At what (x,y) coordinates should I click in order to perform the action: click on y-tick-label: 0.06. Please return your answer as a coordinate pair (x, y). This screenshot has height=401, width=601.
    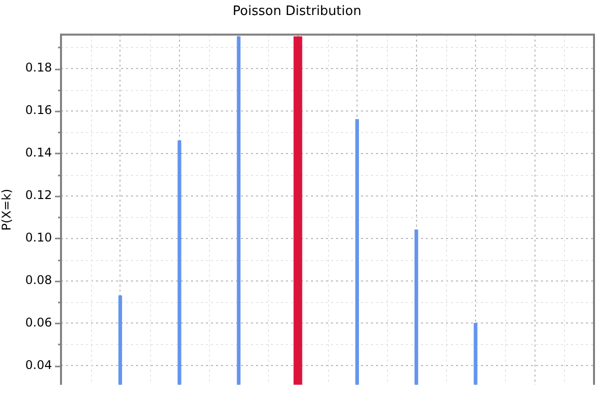
    Looking at the image, I should click on (38, 322).